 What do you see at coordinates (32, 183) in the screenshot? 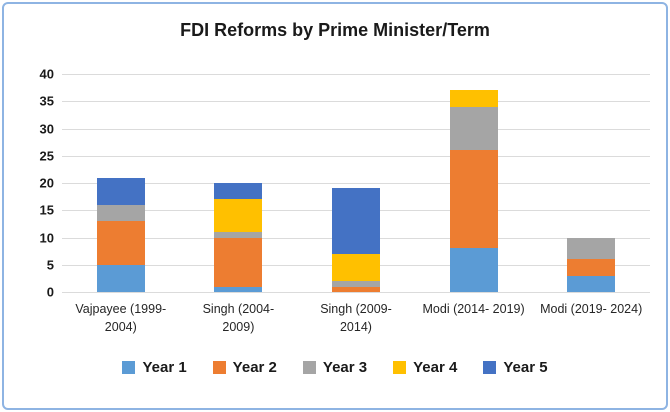
I see `y-axis: 0 5 10 15 20 25 30 35 40` at bounding box center [32, 183].